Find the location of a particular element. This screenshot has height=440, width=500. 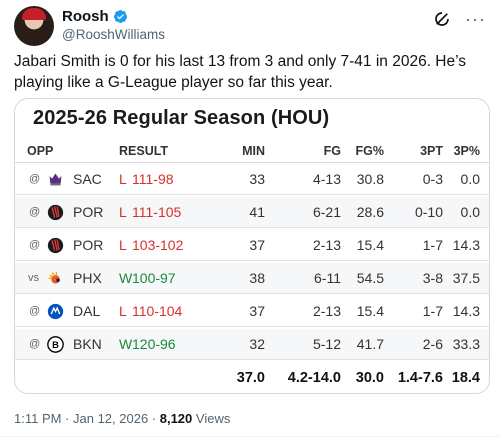

card-title: 2025-26 Regular Season (HOU) is located at coordinates (181, 118).